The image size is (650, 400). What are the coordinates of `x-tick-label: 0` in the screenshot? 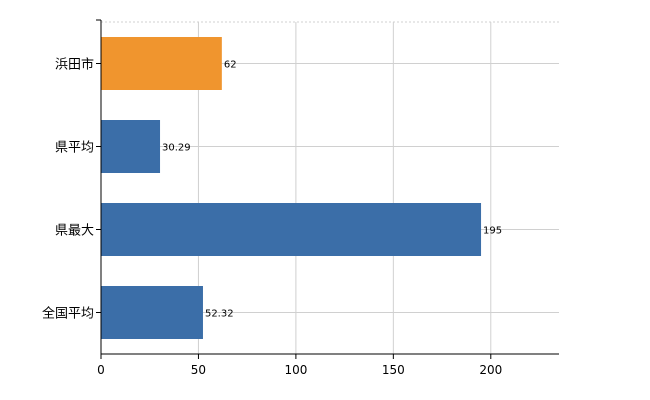 It's located at (101, 370).